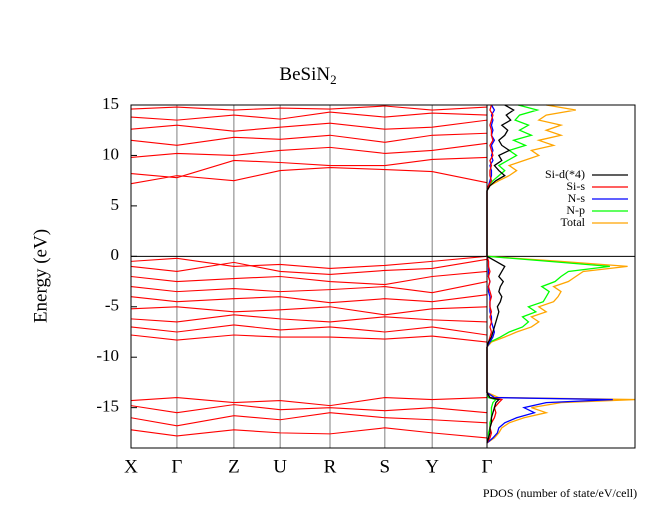 This screenshot has height=505, width=654. Describe the element at coordinates (280, 466) in the screenshot. I see `x-tick-label: U` at that location.